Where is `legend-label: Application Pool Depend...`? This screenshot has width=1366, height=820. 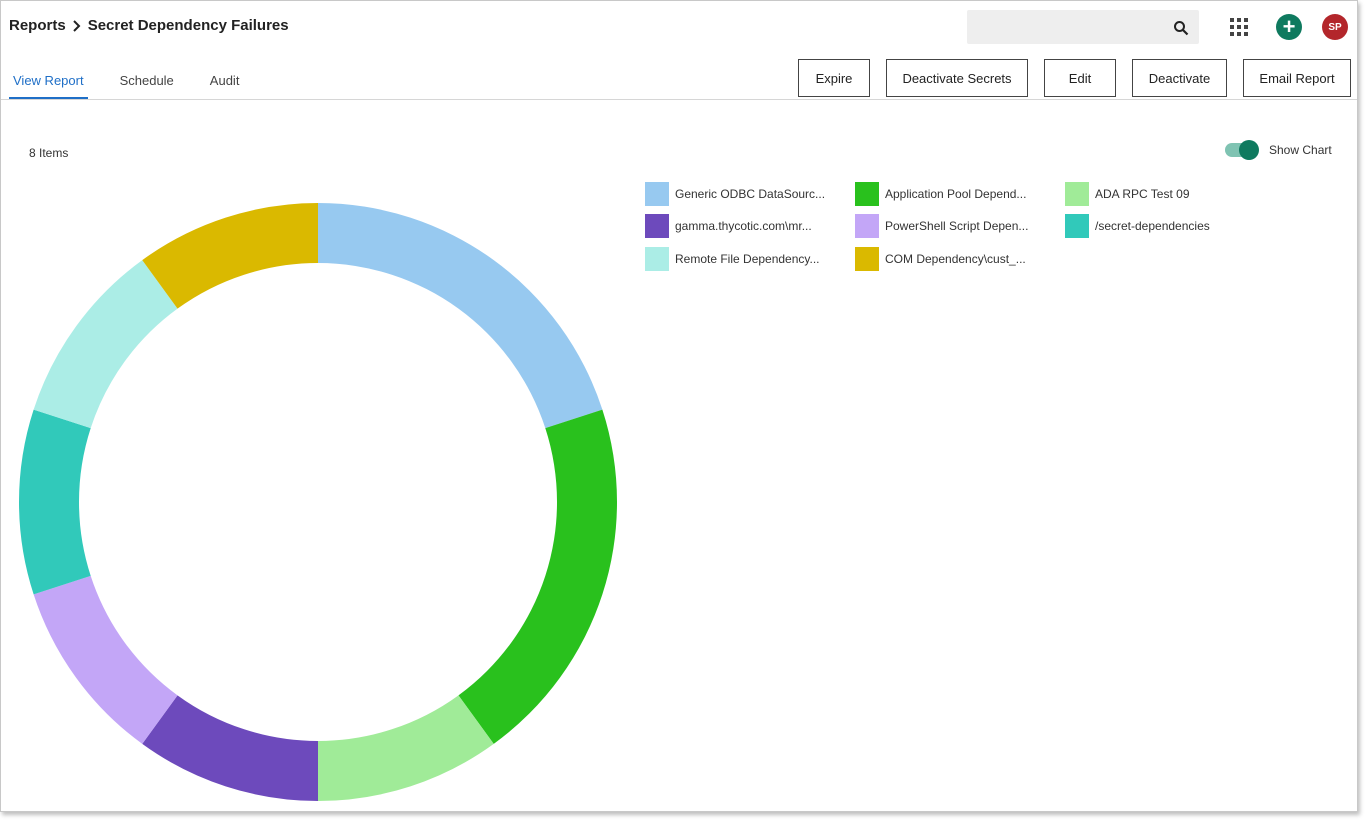 legend-label: Application Pool Depend... is located at coordinates (956, 194).